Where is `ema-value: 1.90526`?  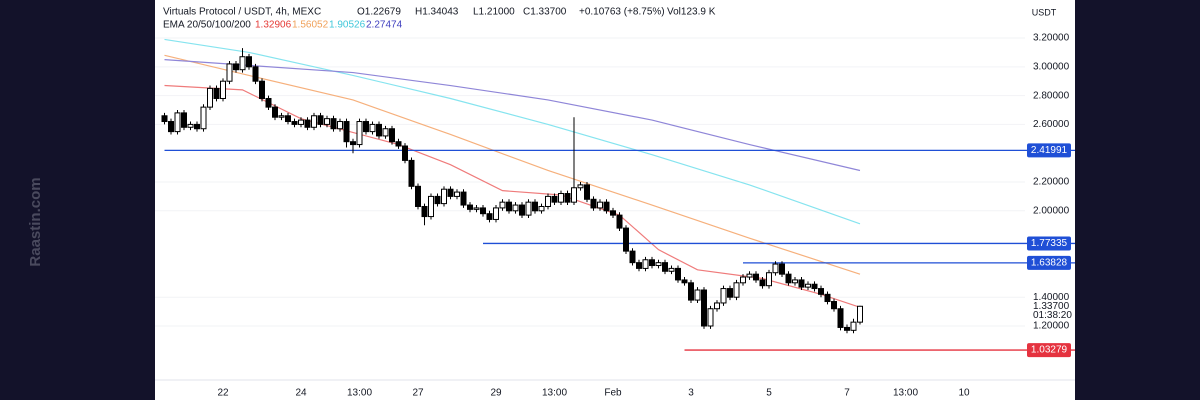 ema-value: 1.90526 is located at coordinates (347, 25).